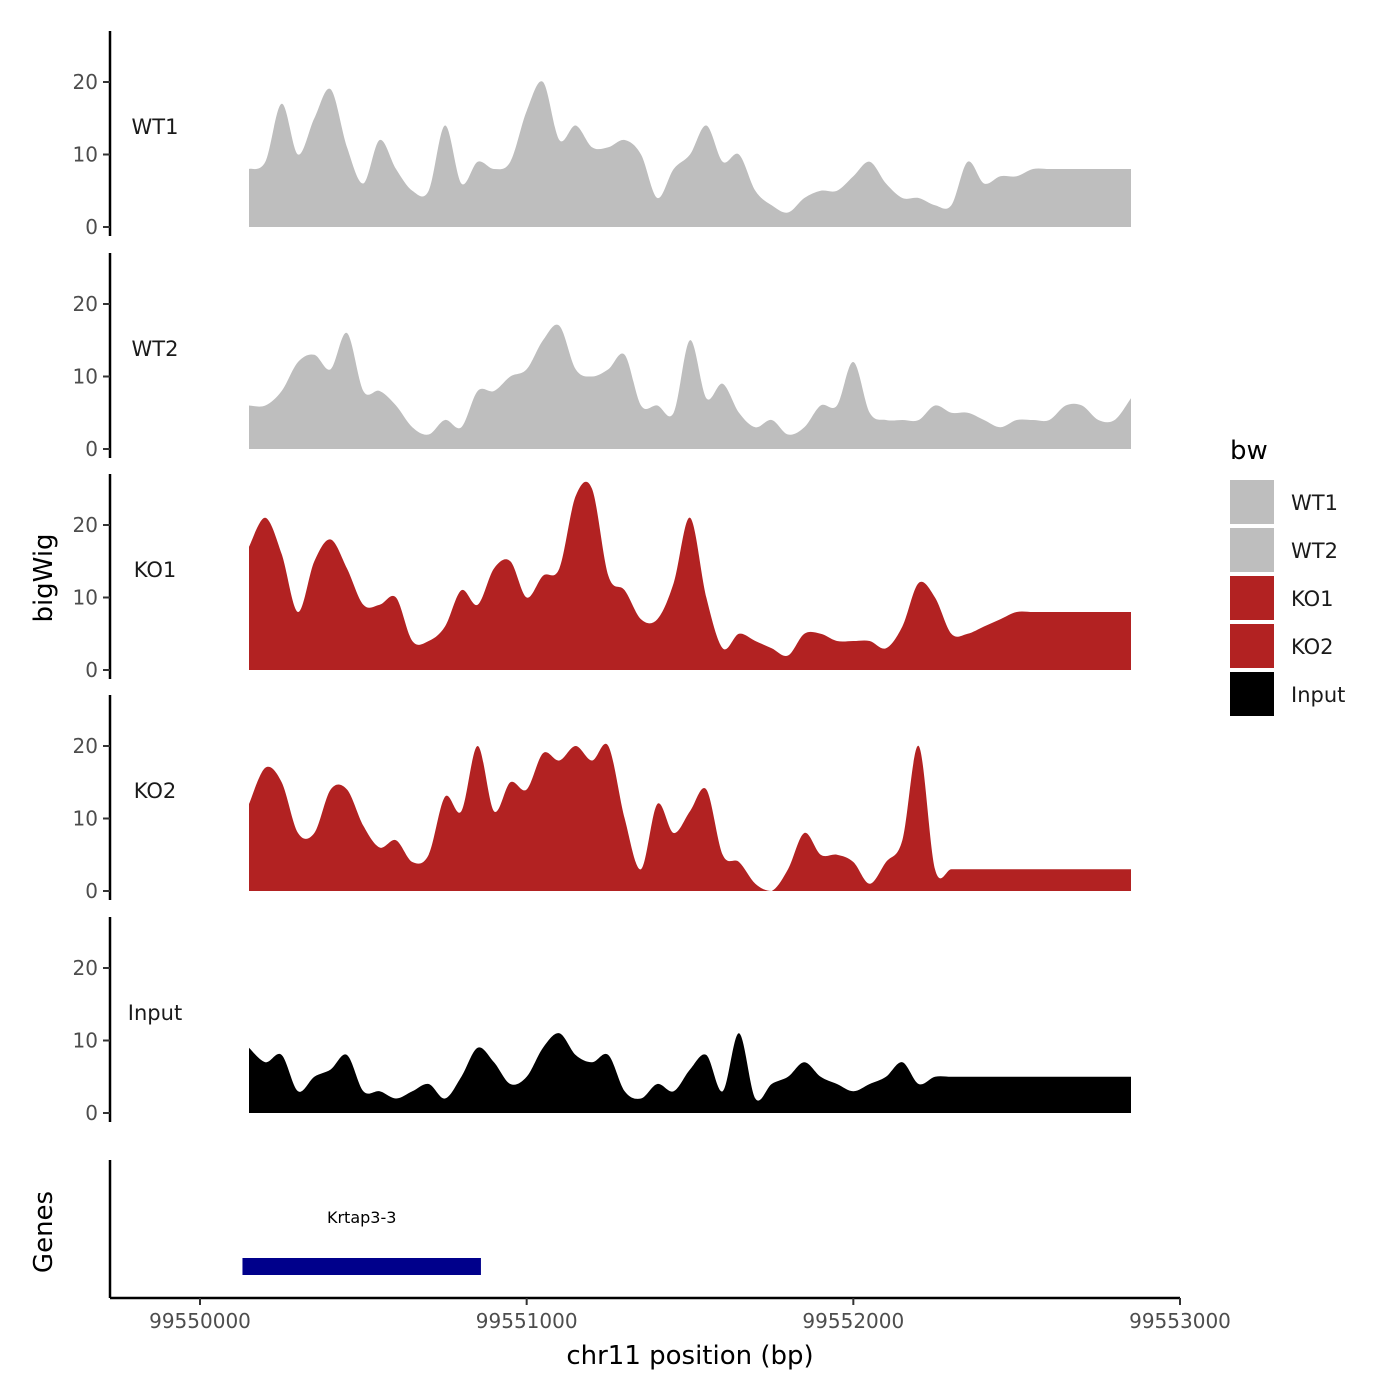  Describe the element at coordinates (689, 1356) in the screenshot. I see `x-axis-title: chr11 position (bp)` at that location.